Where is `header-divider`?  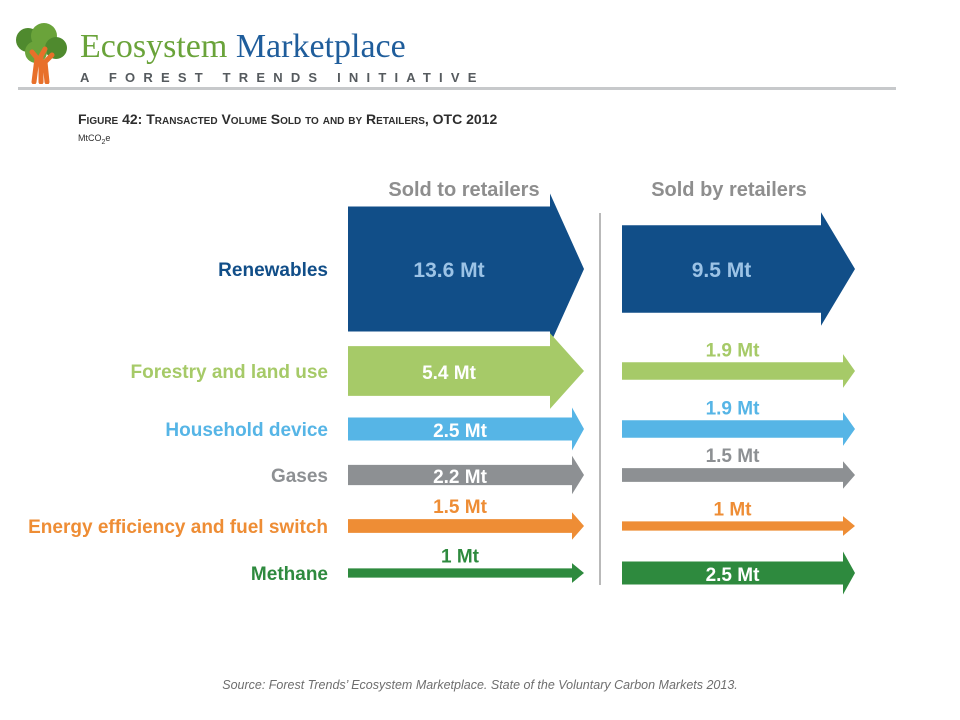
header-divider is located at coordinates (457, 88).